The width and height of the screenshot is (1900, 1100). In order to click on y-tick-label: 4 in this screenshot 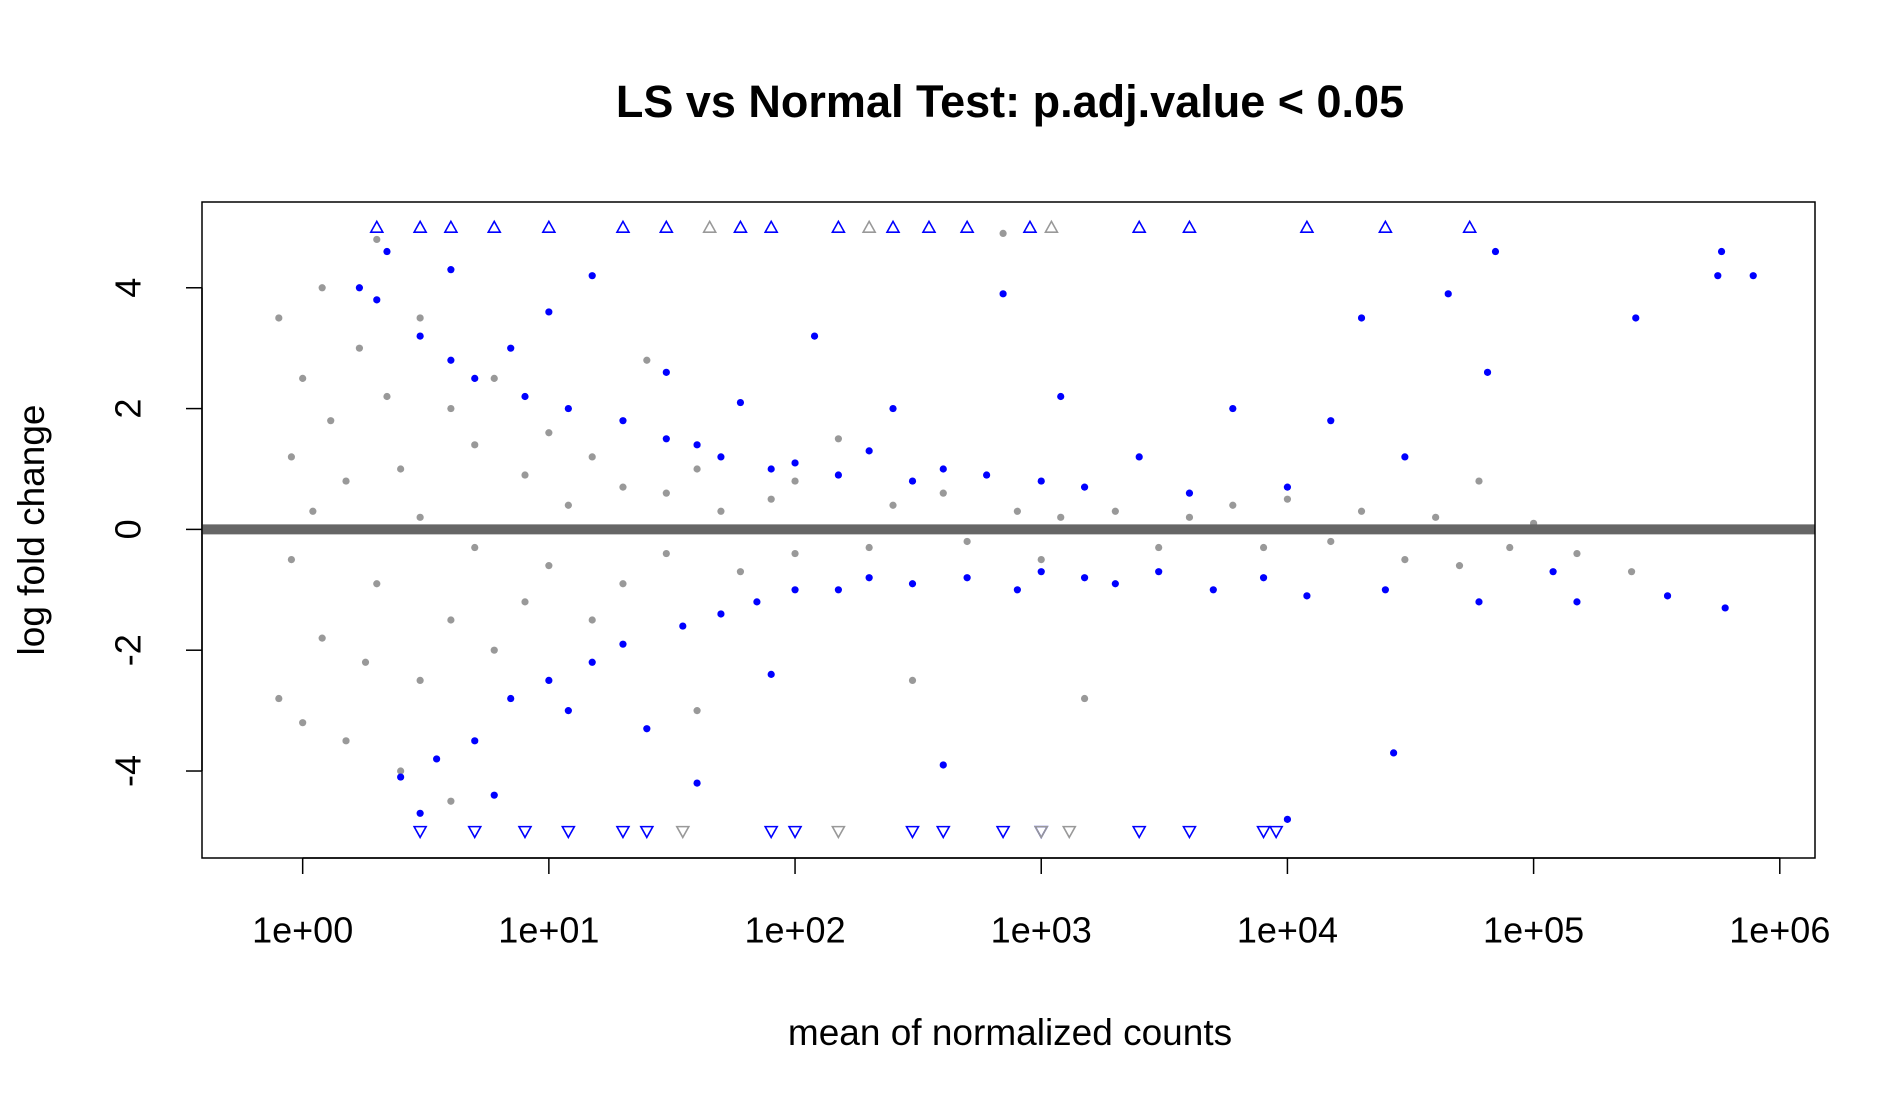, I will do `click(128, 288)`.